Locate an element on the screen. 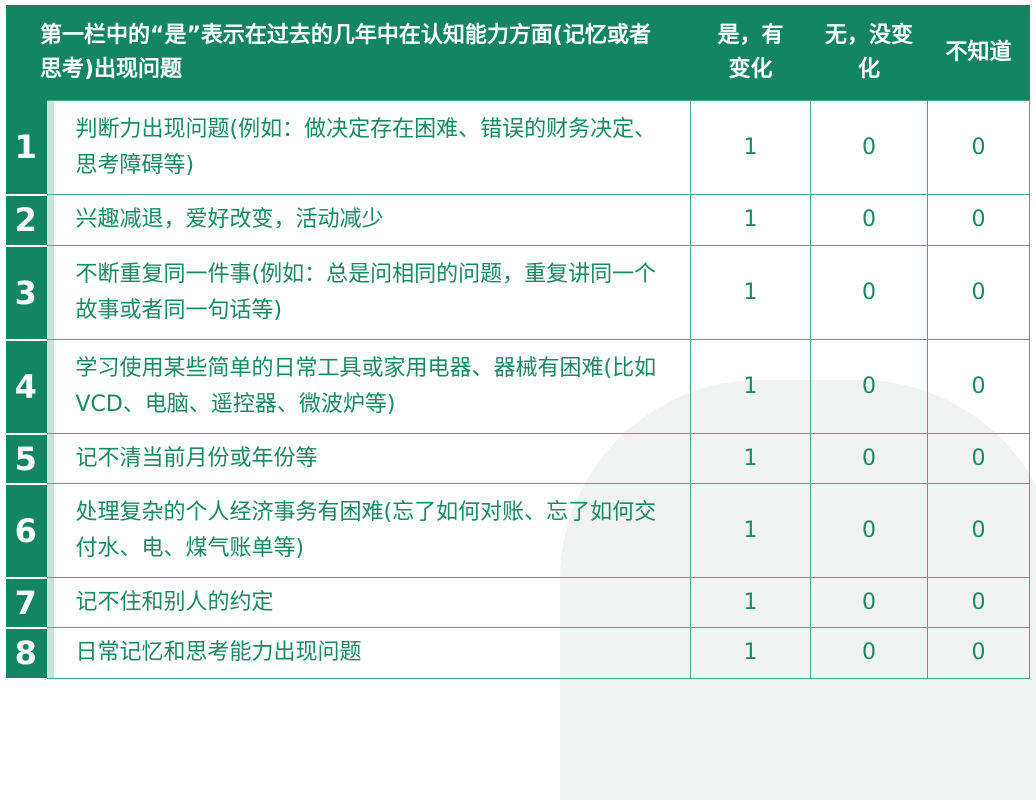 This screenshot has height=800, width=1036. row-number: 8 is located at coordinates (26, 653).